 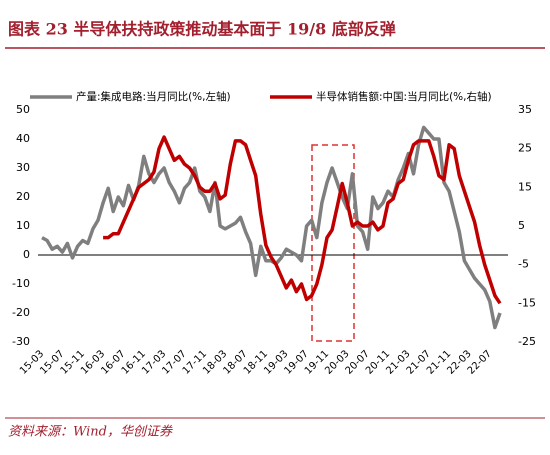 What do you see at coordinates (21, 312) in the screenshot?
I see `y-tick-label: -20` at bounding box center [21, 312].